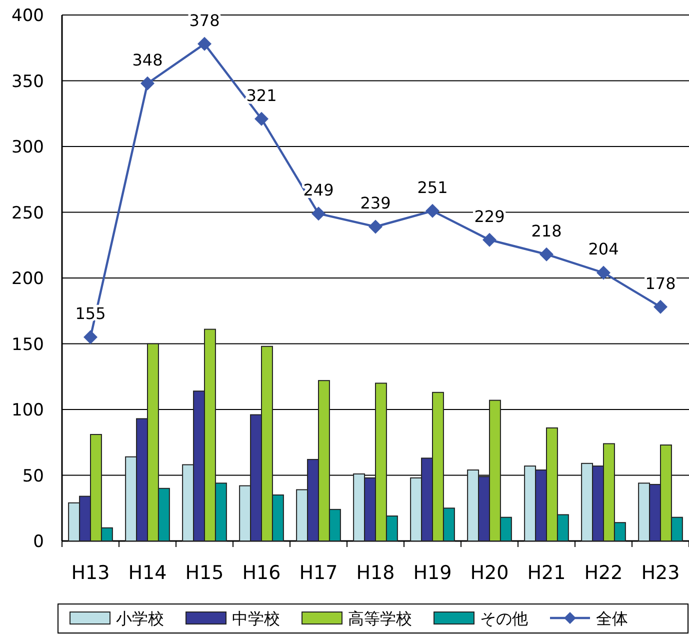 This screenshot has width=689, height=634. I want to click on legend-label: 中学校, so click(256, 618).